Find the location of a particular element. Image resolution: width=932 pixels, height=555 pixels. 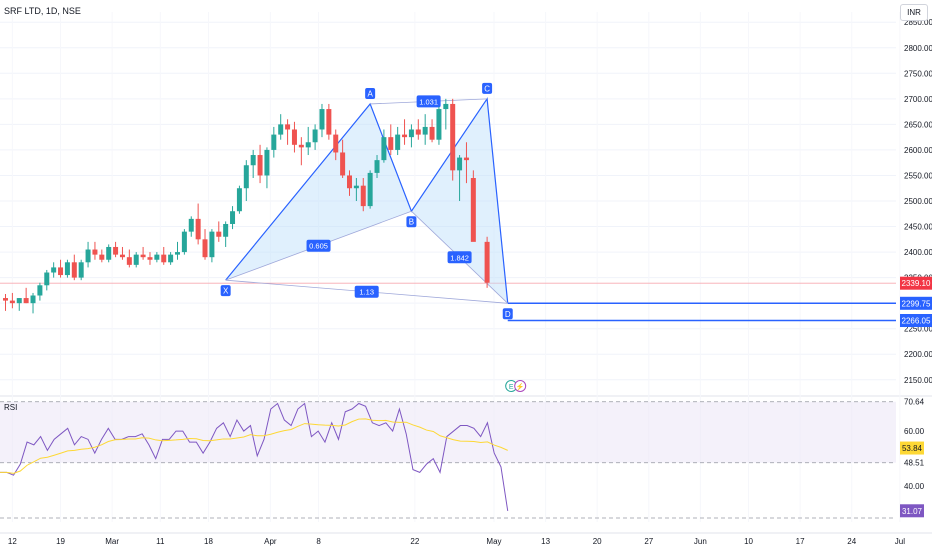

time-tick-label: 27 is located at coordinates (648, 541).